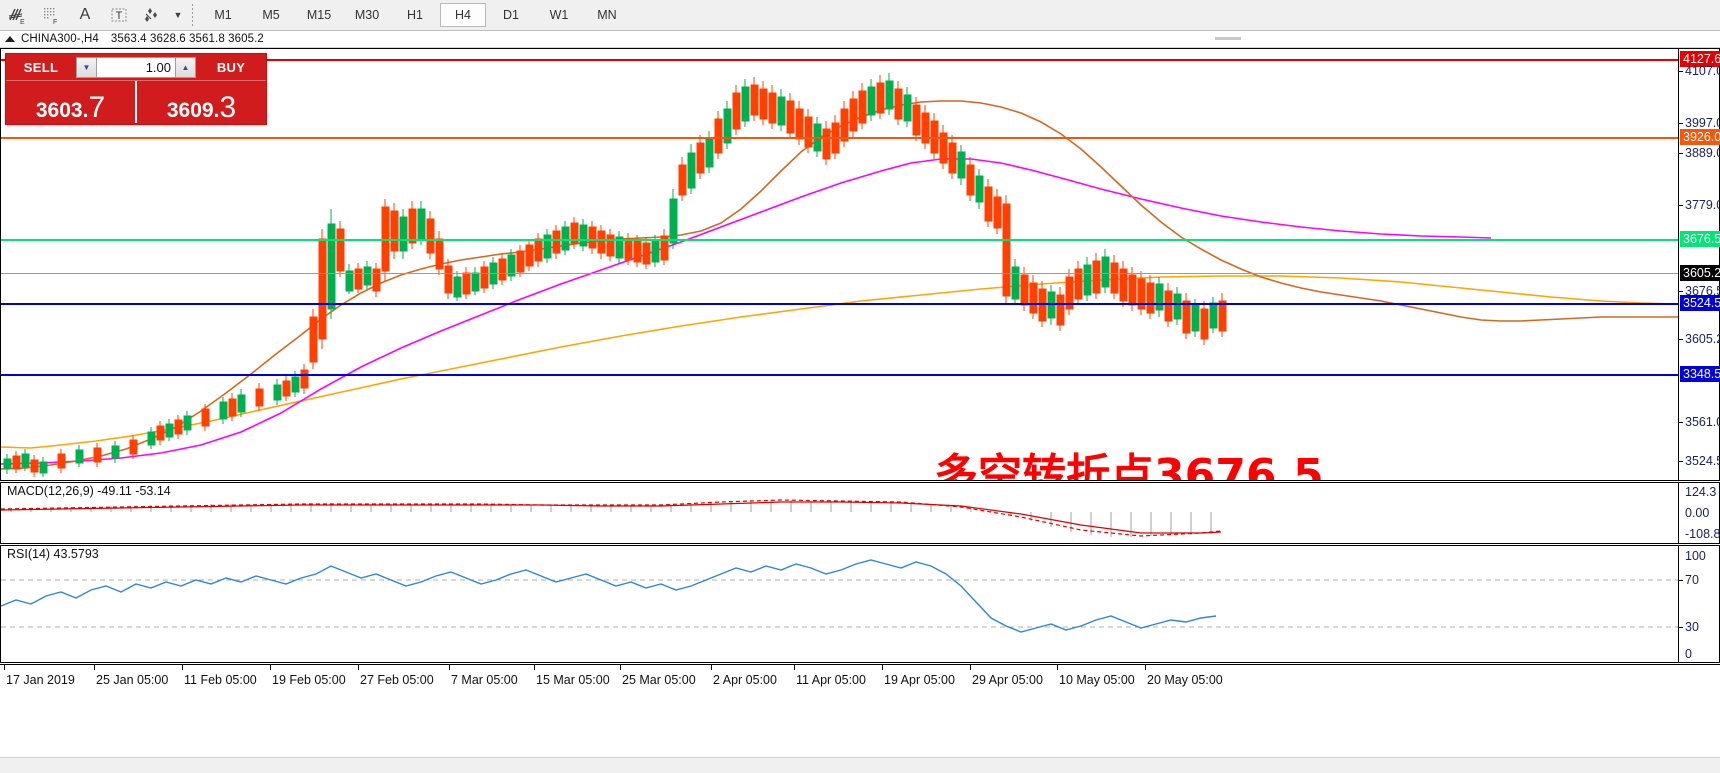 Image resolution: width=1720 pixels, height=773 pixels. I want to click on chevron-down-icon: ▼, so click(178, 15).